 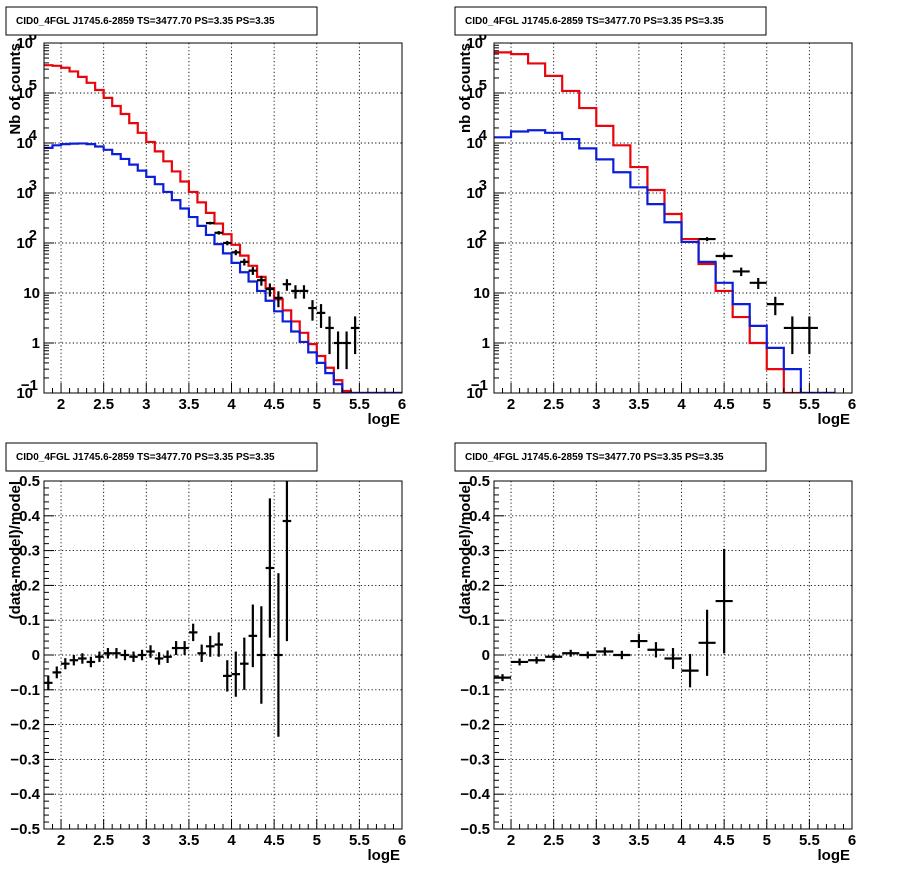 I want to click on y-axis-label: Nb of counts, so click(x=15, y=89).